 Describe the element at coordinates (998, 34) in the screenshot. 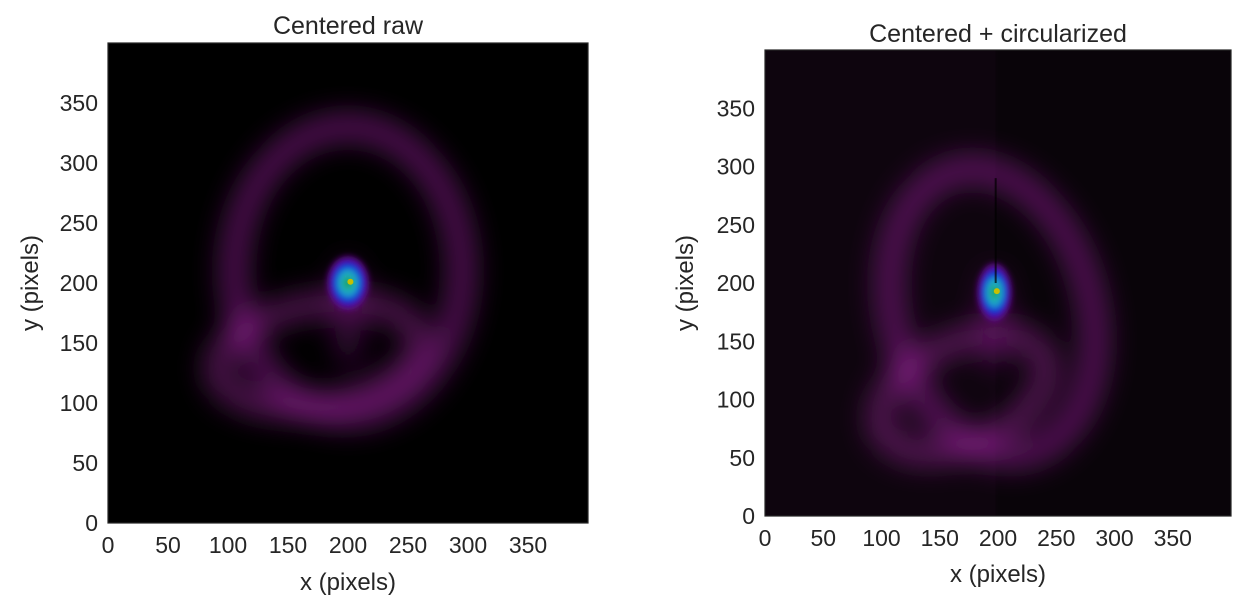

I see `chart-title: Centered + circularized` at that location.